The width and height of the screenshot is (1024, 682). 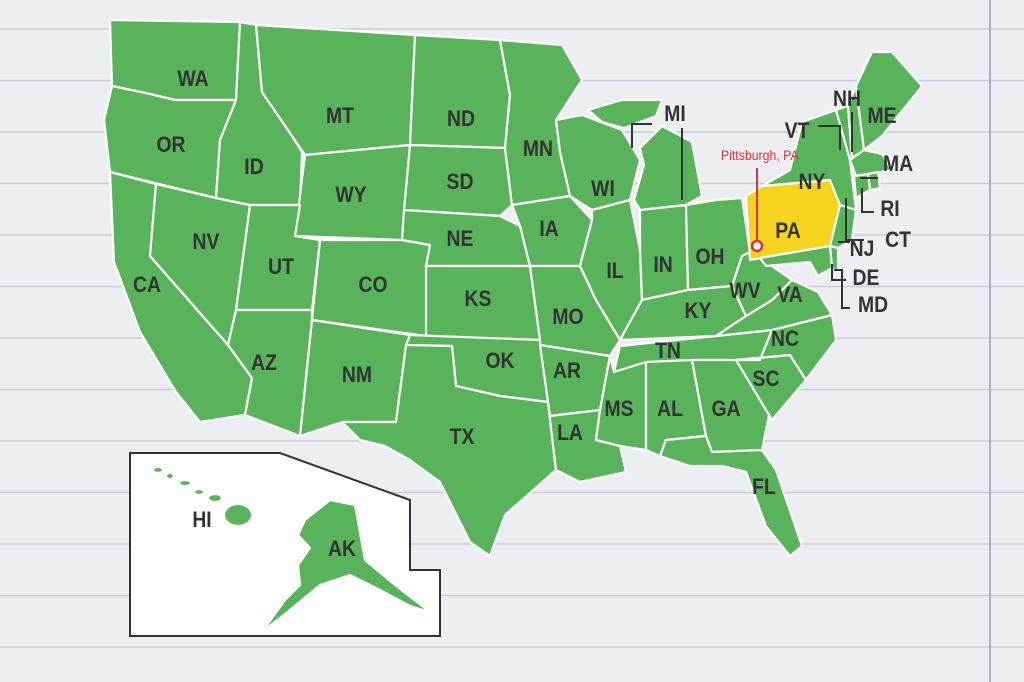 What do you see at coordinates (873, 305) in the screenshot?
I see `state-label-md: MD` at bounding box center [873, 305].